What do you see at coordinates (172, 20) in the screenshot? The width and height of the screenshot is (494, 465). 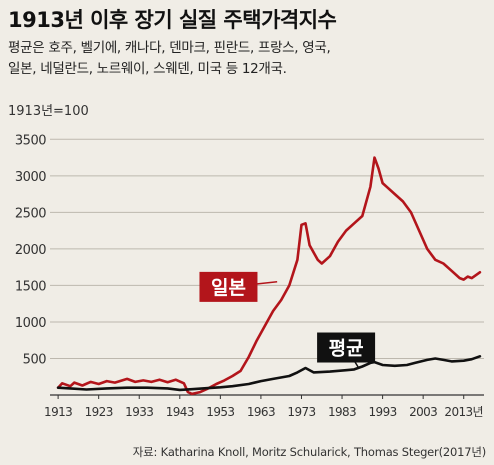 I see `chart-title: 1913년 이후 장기 실질 주택가격지수` at bounding box center [172, 20].